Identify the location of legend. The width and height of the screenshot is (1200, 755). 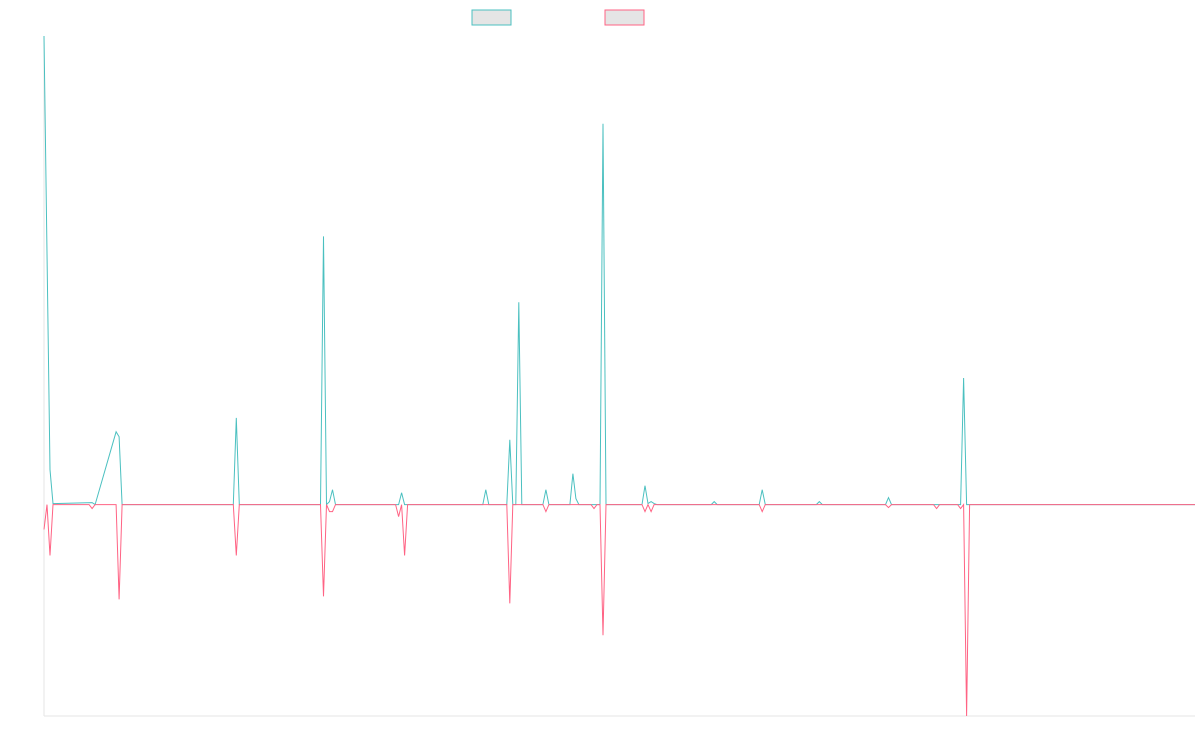
(558, 17).